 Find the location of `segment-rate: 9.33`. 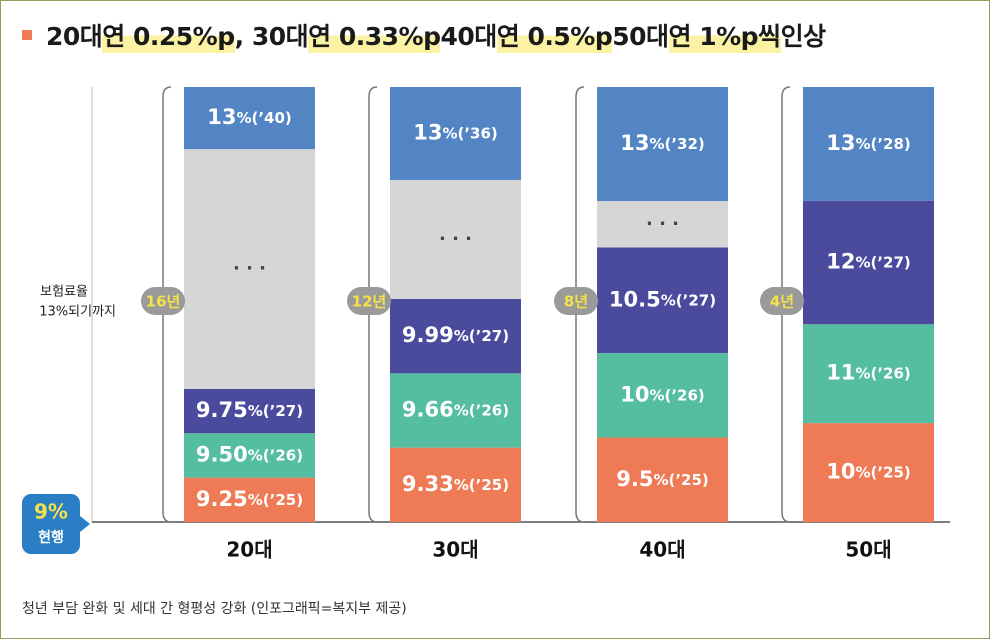

segment-rate: 9.33 is located at coordinates (428, 484).